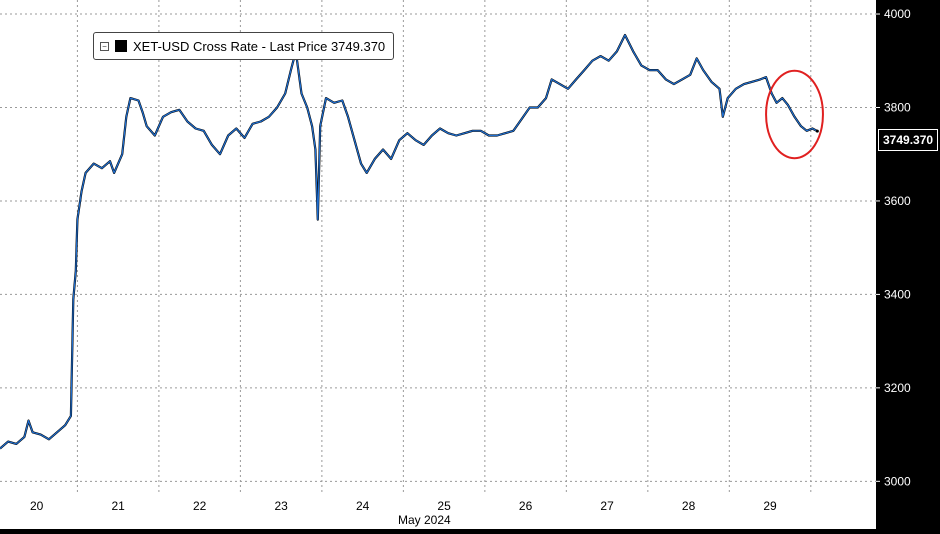 The image size is (940, 534). Describe the element at coordinates (37, 506) in the screenshot. I see `x-tick-label: 20` at that location.